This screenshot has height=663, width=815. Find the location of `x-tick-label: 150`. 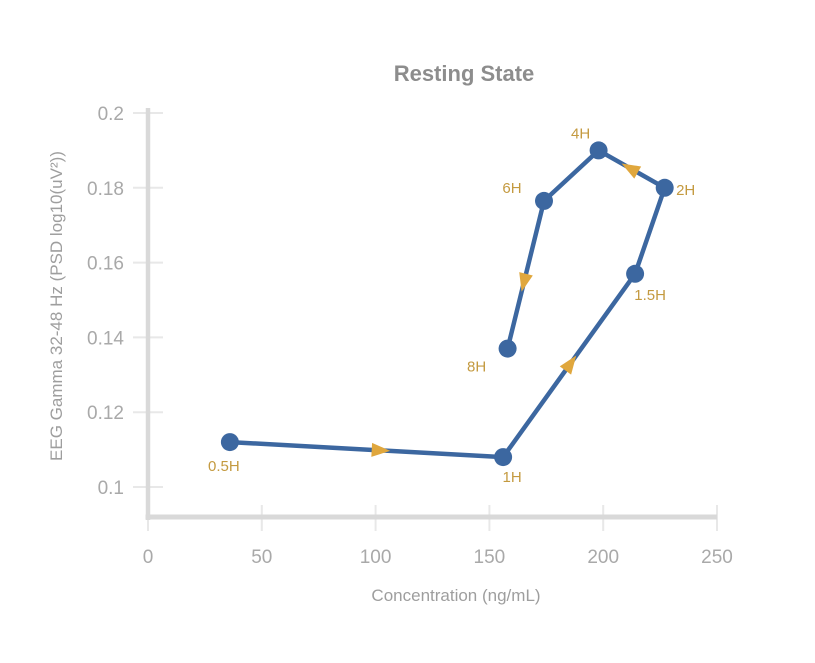

x-tick-label: 150 is located at coordinates (490, 557).